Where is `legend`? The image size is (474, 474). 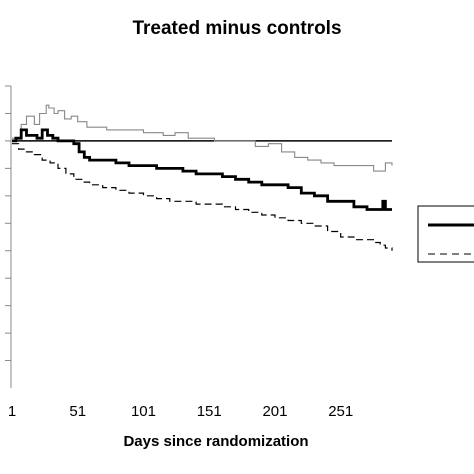
legend is located at coordinates (445, 234).